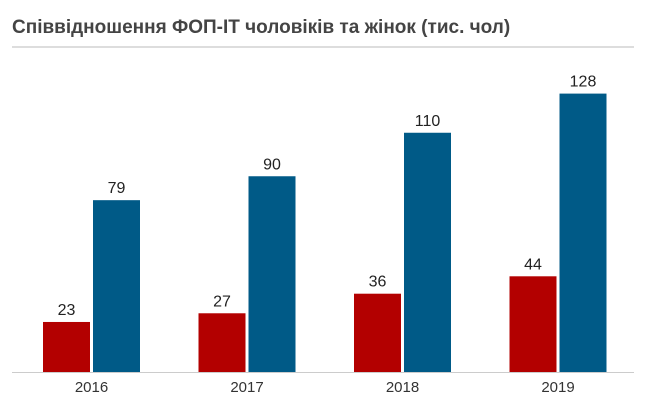 The image size is (650, 413). What do you see at coordinates (558, 235) in the screenshot?
I see `bar-group-2019: 44 128 2019` at bounding box center [558, 235].